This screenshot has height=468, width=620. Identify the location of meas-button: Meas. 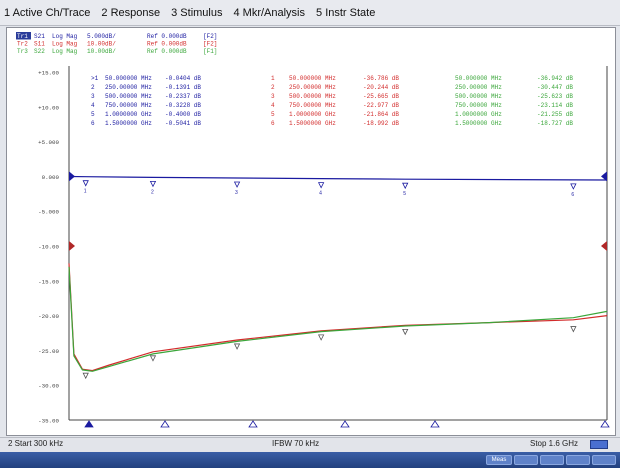
(499, 460).